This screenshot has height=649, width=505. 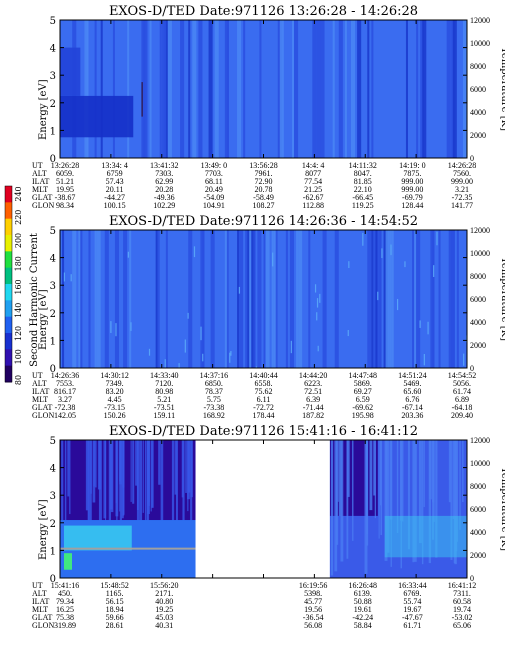 What do you see at coordinates (478, 486) in the screenshot?
I see `y2-tick-label: 8000` at bounding box center [478, 486].